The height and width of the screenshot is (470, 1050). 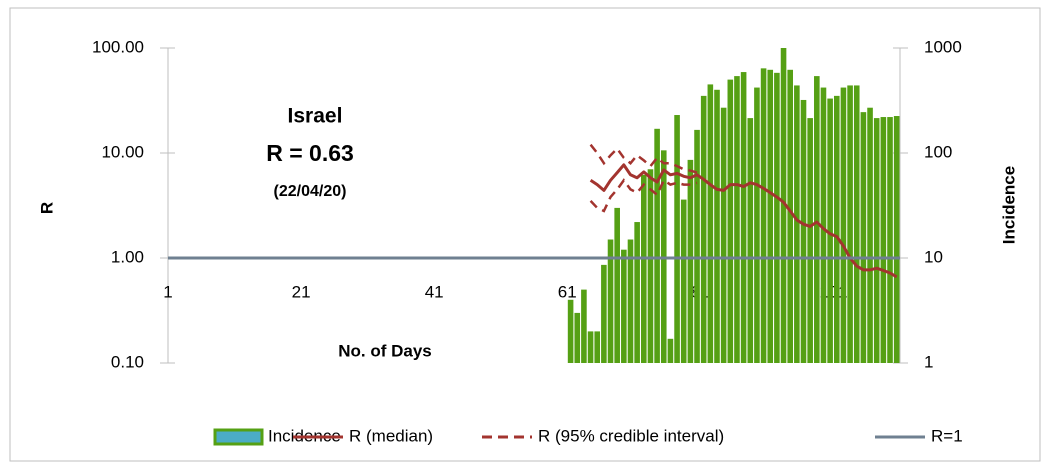 What do you see at coordinates (127, 361) in the screenshot?
I see `y-tick-label: 0.10` at bounding box center [127, 361].